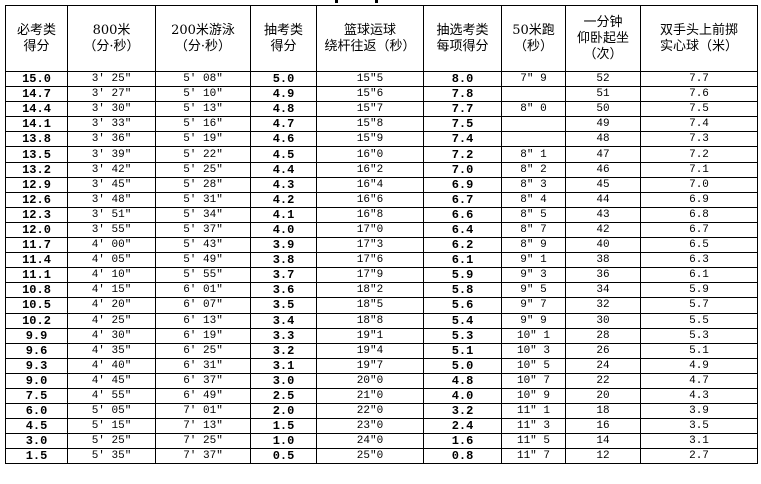 The image size is (761, 484). I want to click on cell-run-800m: 4′ 55″, so click(111, 396).